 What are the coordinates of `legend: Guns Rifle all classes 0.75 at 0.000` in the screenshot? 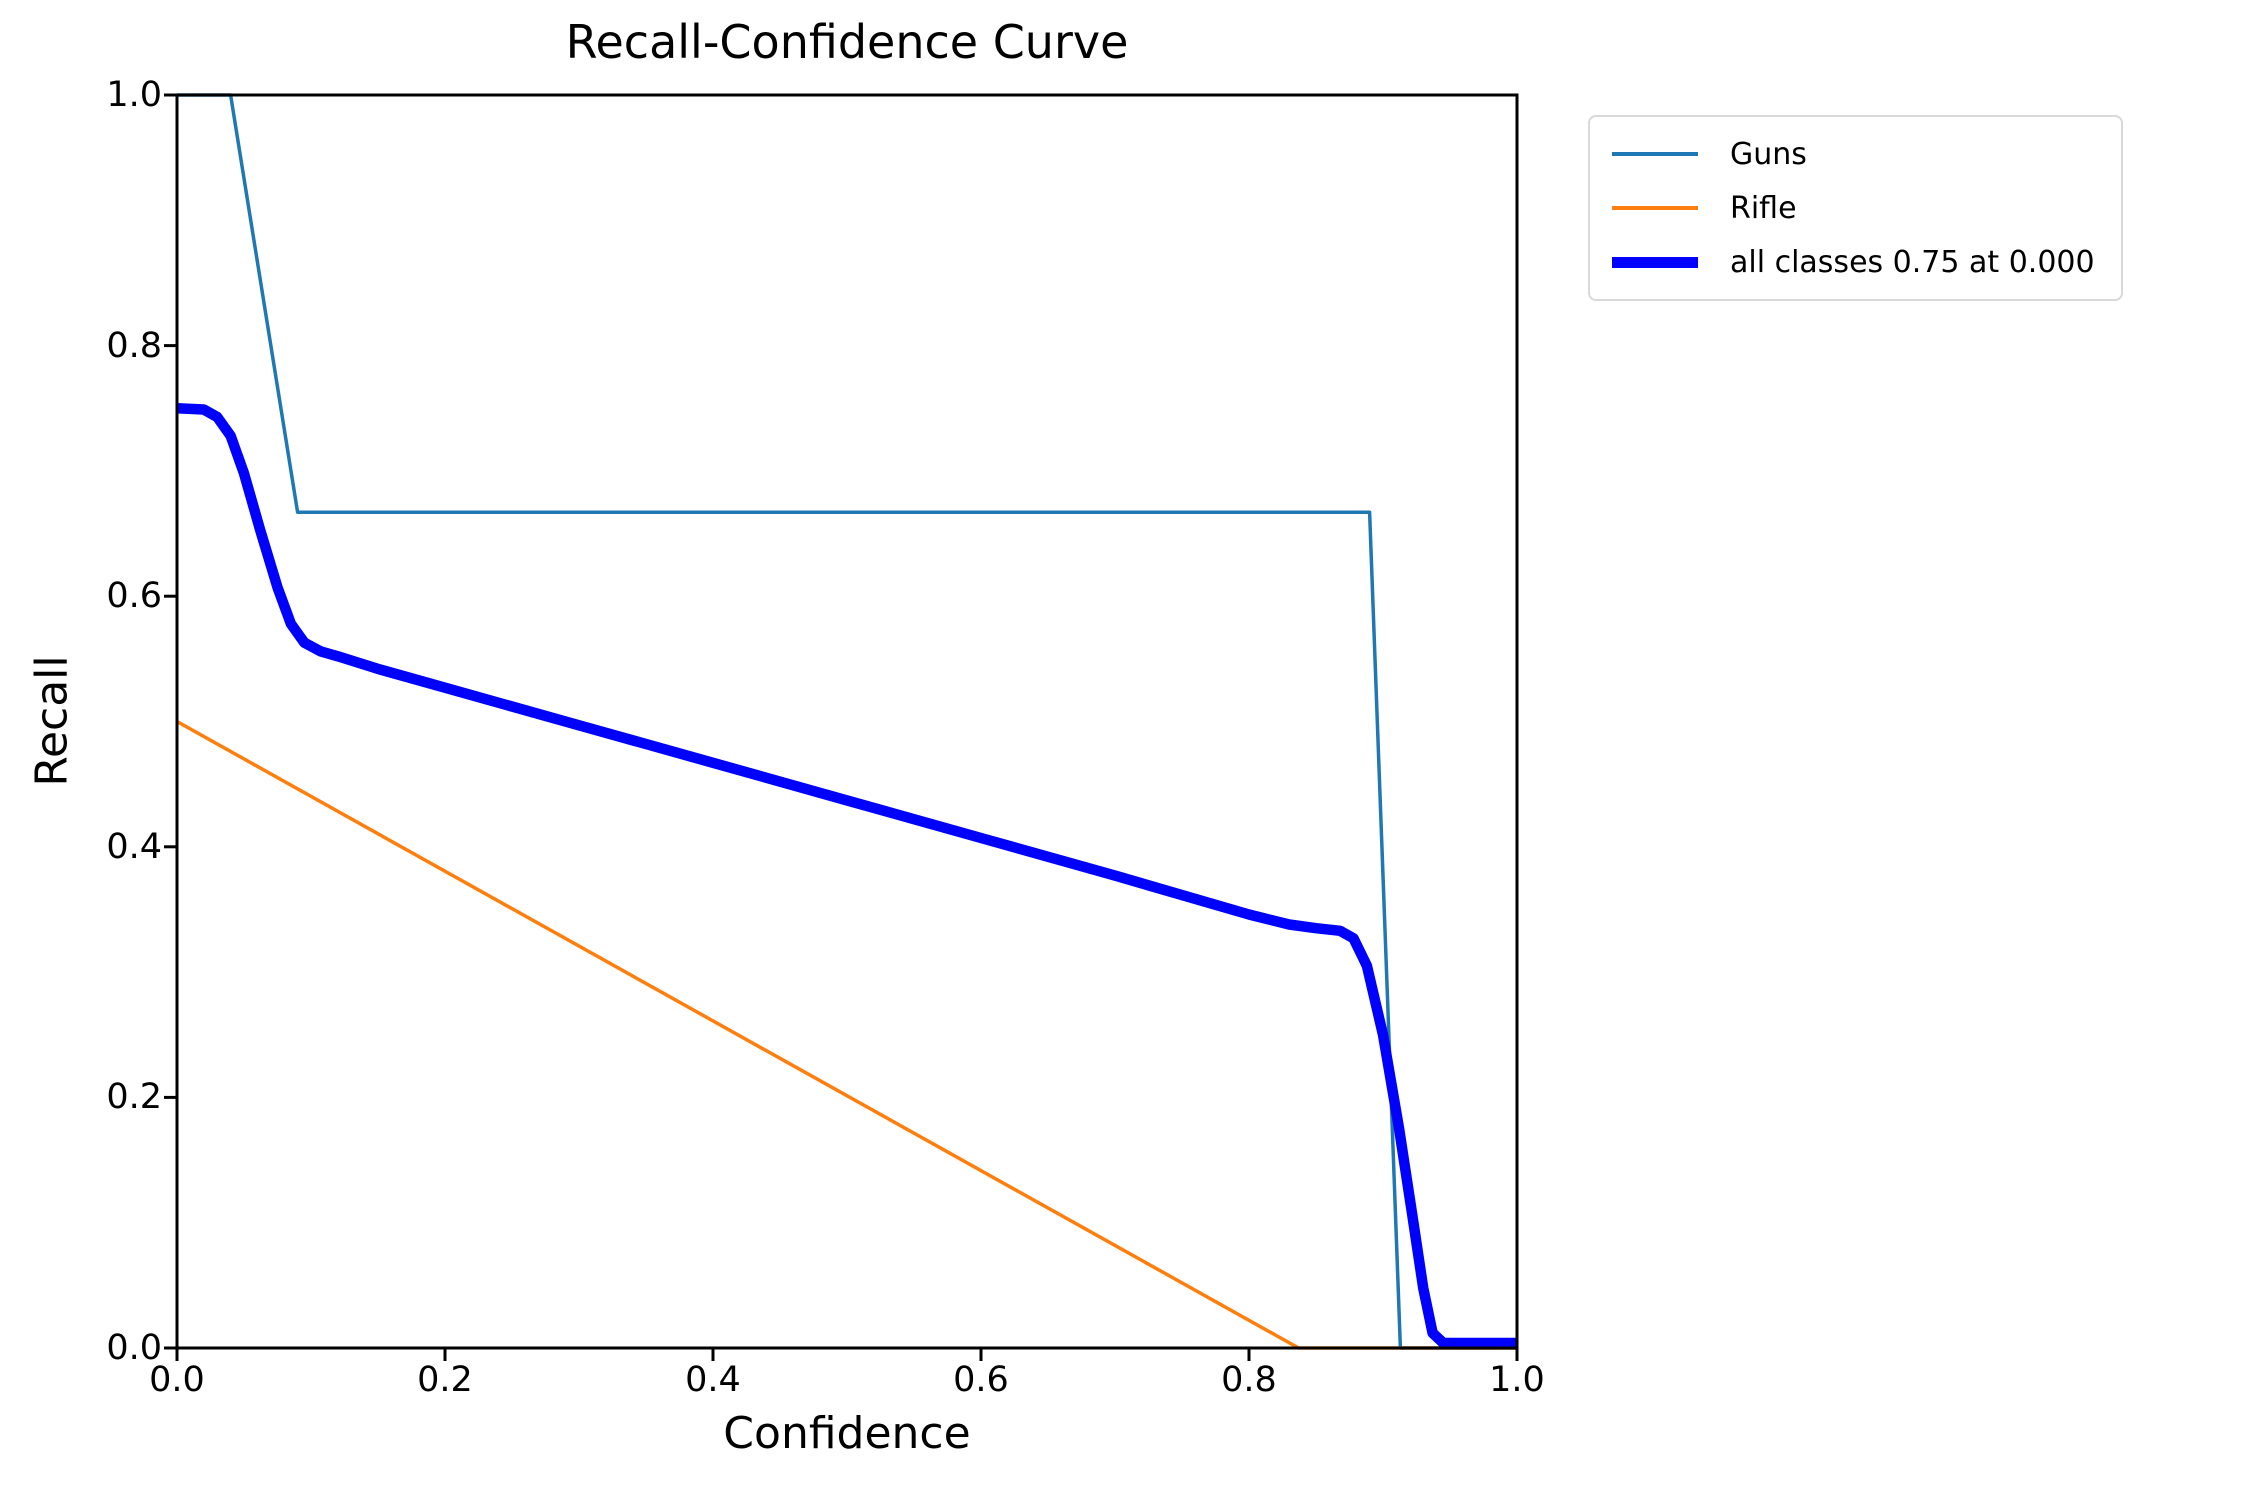 It's located at (1855, 208).